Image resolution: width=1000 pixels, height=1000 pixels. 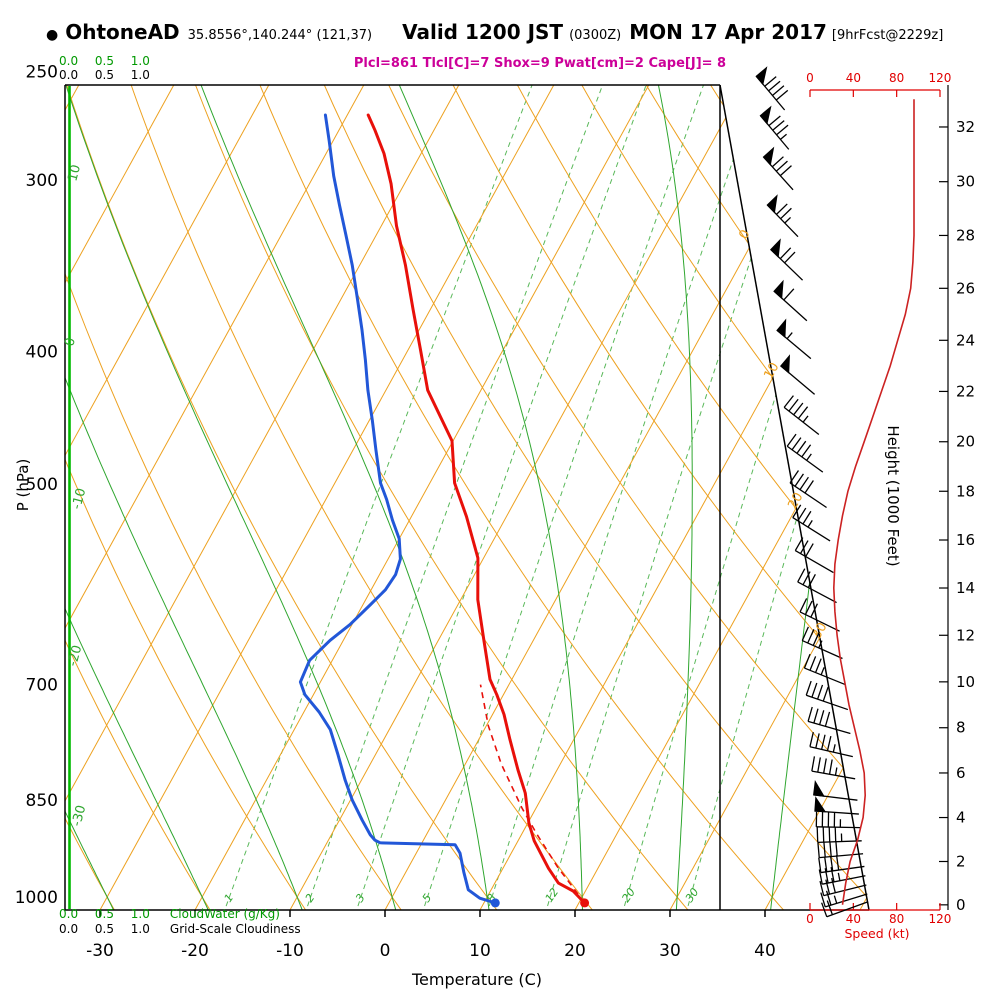 I want to click on pressure-axis-title: P (hPa), so click(x=23, y=485).